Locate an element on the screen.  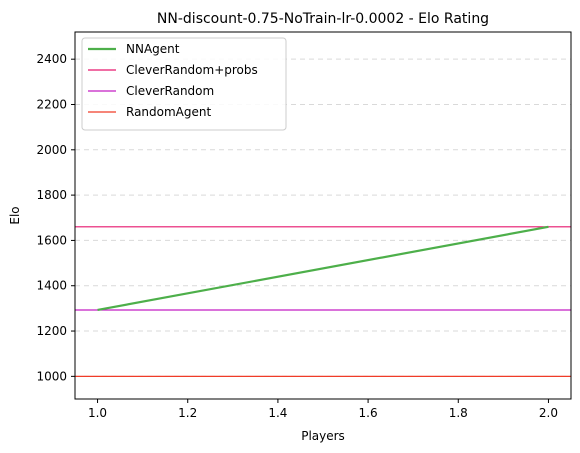
y-axis-ticks: 1000 1200 1400 1600 1800 2000 2200 2400 is located at coordinates (55, 217).